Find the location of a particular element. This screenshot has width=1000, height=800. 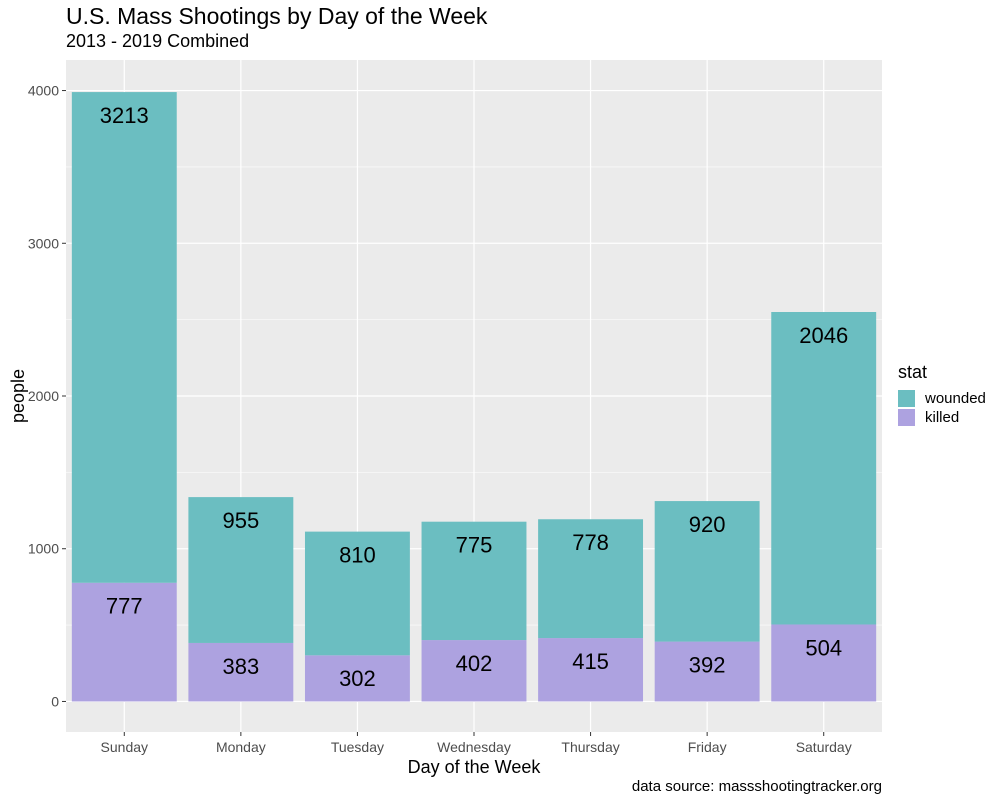

data-label-wounded: 2046 is located at coordinates (823, 335).